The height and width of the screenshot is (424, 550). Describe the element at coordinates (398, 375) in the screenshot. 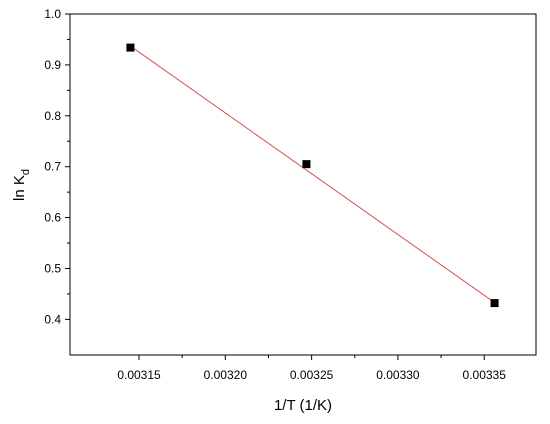

I see `x-tick-label: 0.00330` at that location.